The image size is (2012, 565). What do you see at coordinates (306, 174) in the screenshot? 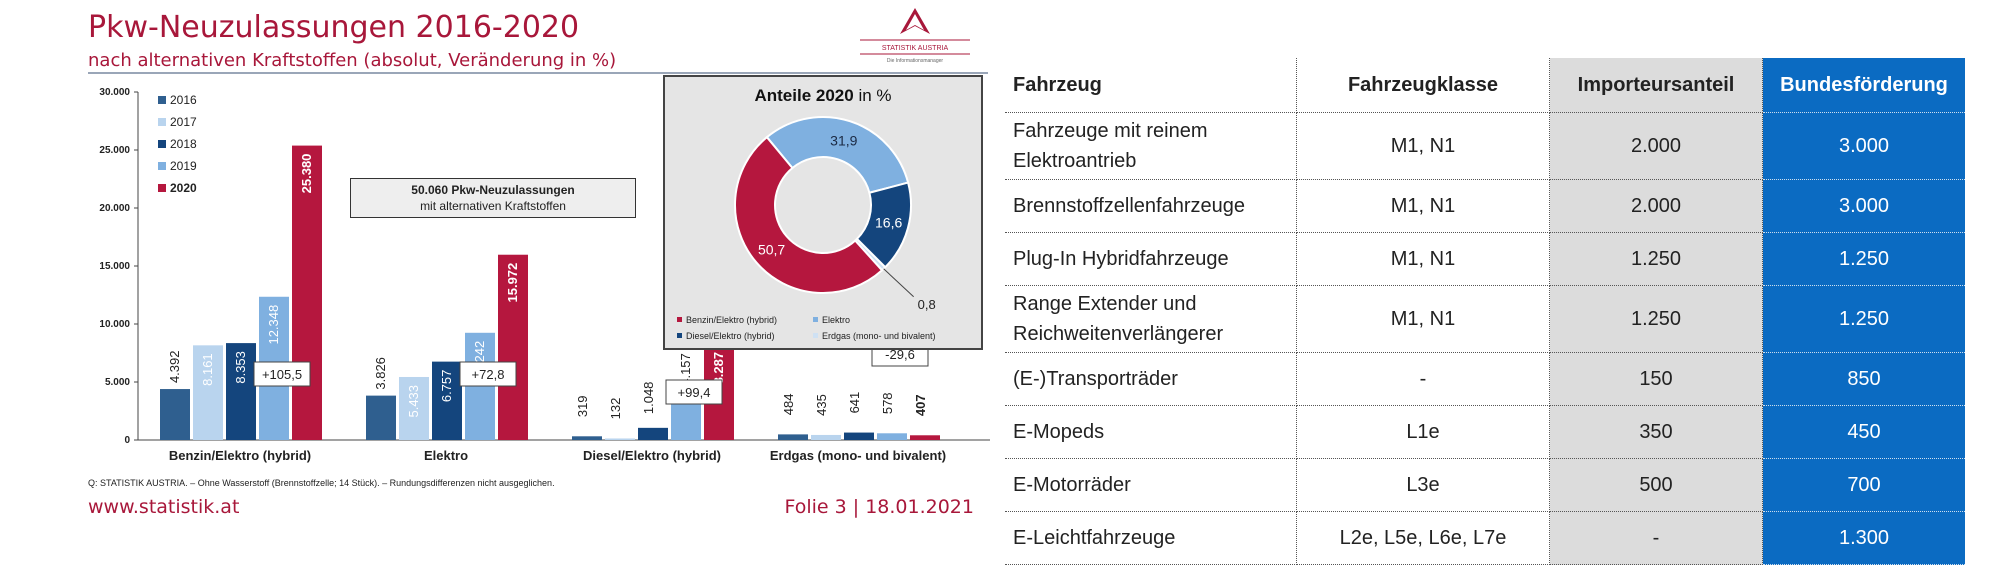
I see `bar-value-label: 25.380` at bounding box center [306, 174].